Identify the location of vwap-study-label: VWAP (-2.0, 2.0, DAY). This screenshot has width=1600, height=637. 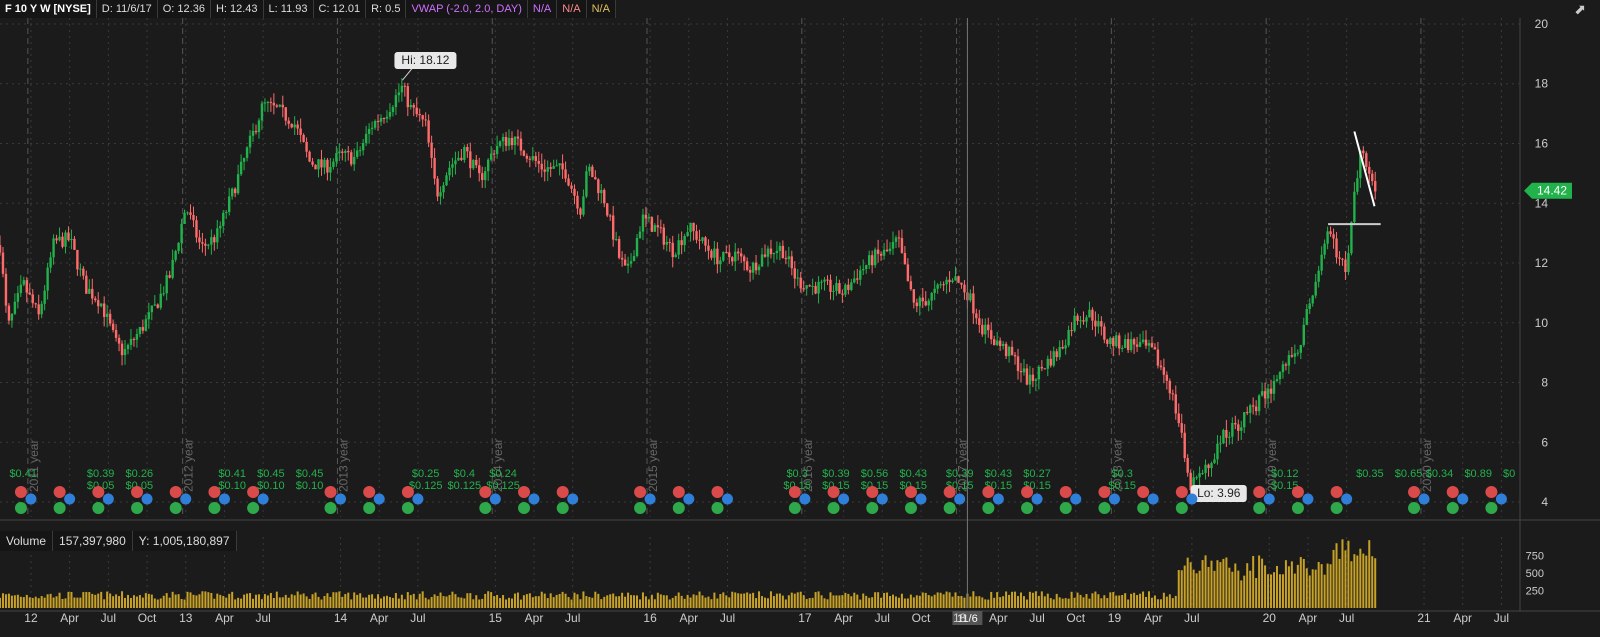
(467, 9).